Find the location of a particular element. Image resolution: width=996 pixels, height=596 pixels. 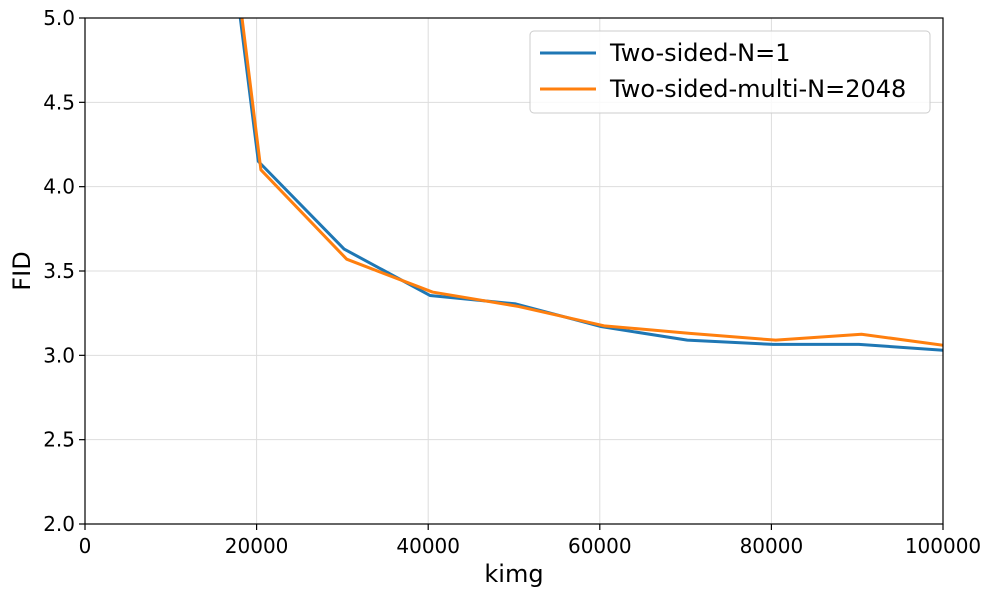

legend: Two-sided-N=1 Two-sided-multi-N=2048 is located at coordinates (730, 72).